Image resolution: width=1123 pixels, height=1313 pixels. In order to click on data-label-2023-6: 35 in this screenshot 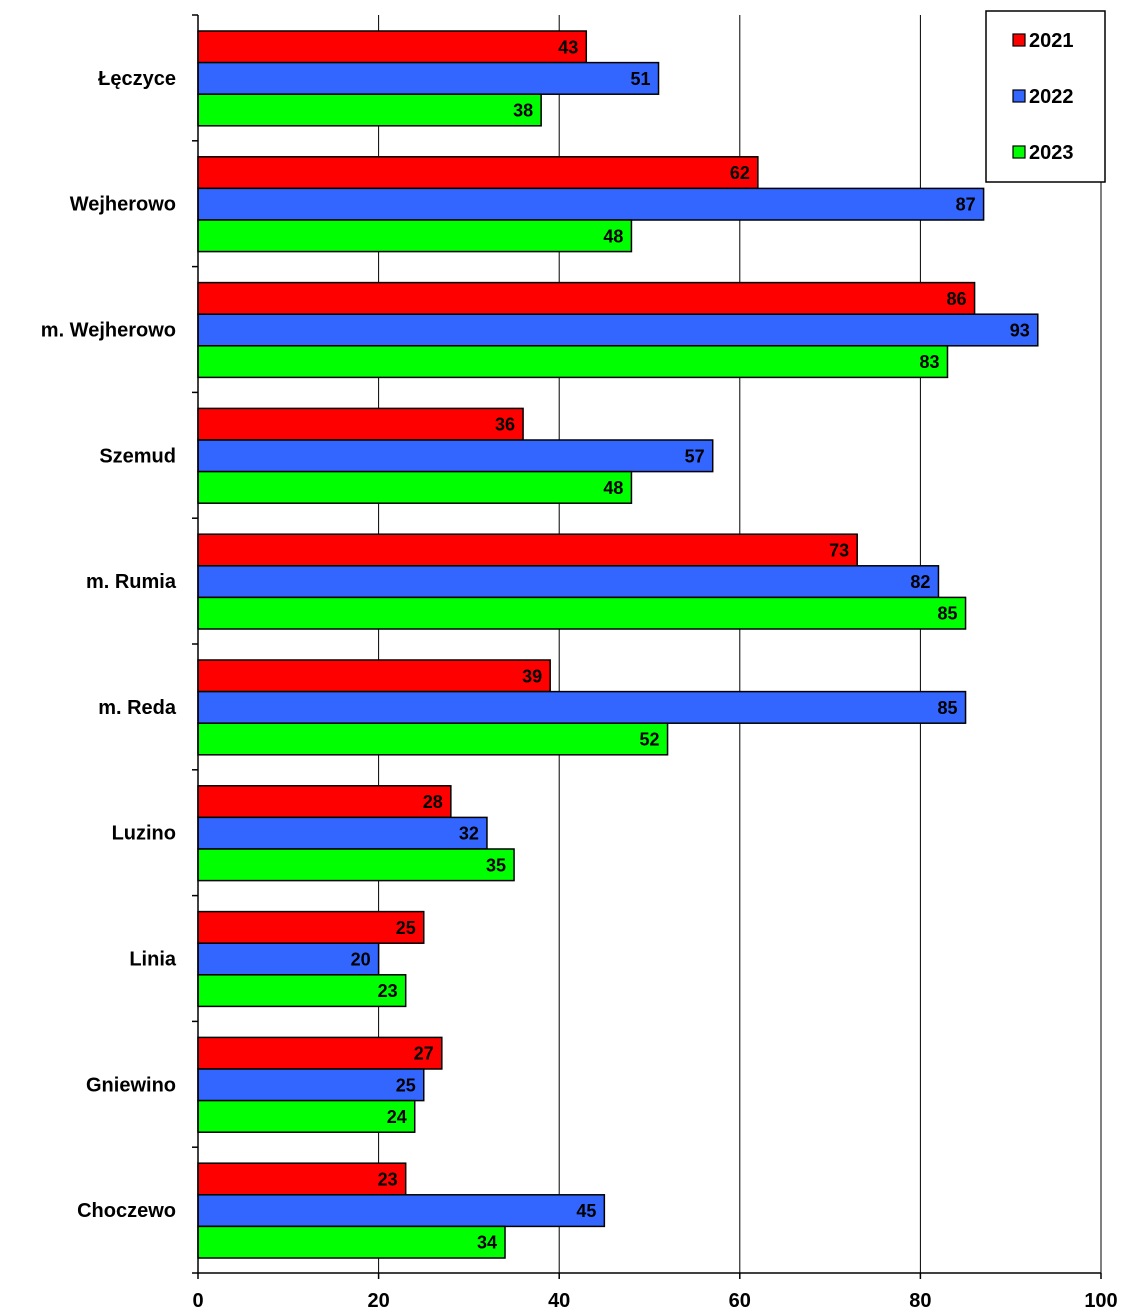, I will do `click(496, 865)`.